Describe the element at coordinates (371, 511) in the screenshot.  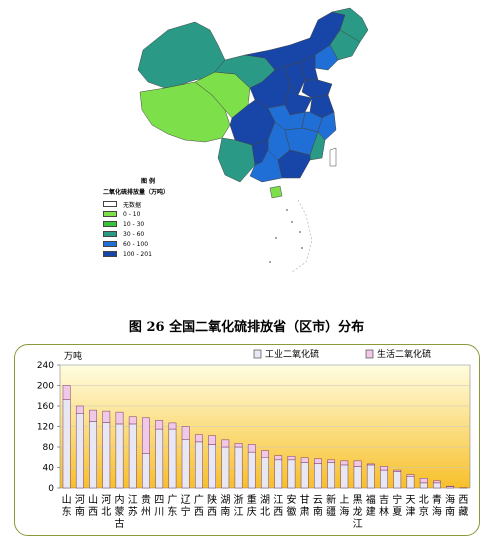
I see `x-tick-label: 建` at that location.